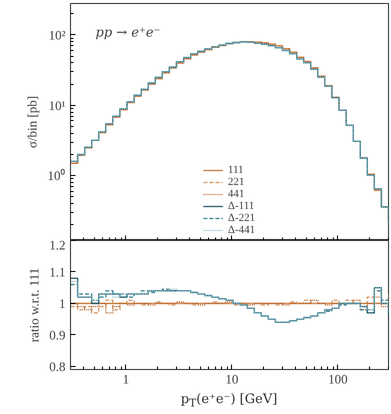  I want to click on legend-label: Δ-221, so click(242, 218).